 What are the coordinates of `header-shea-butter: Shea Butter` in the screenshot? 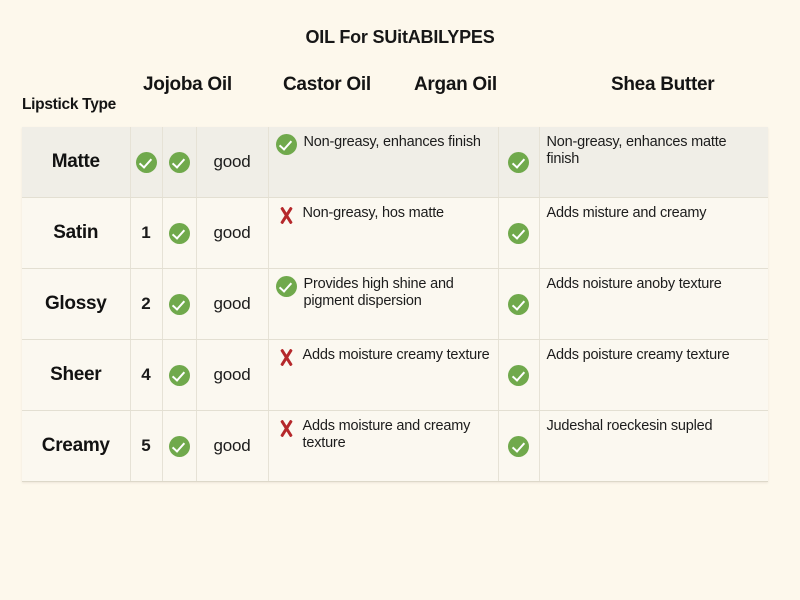 It's located at (663, 84).